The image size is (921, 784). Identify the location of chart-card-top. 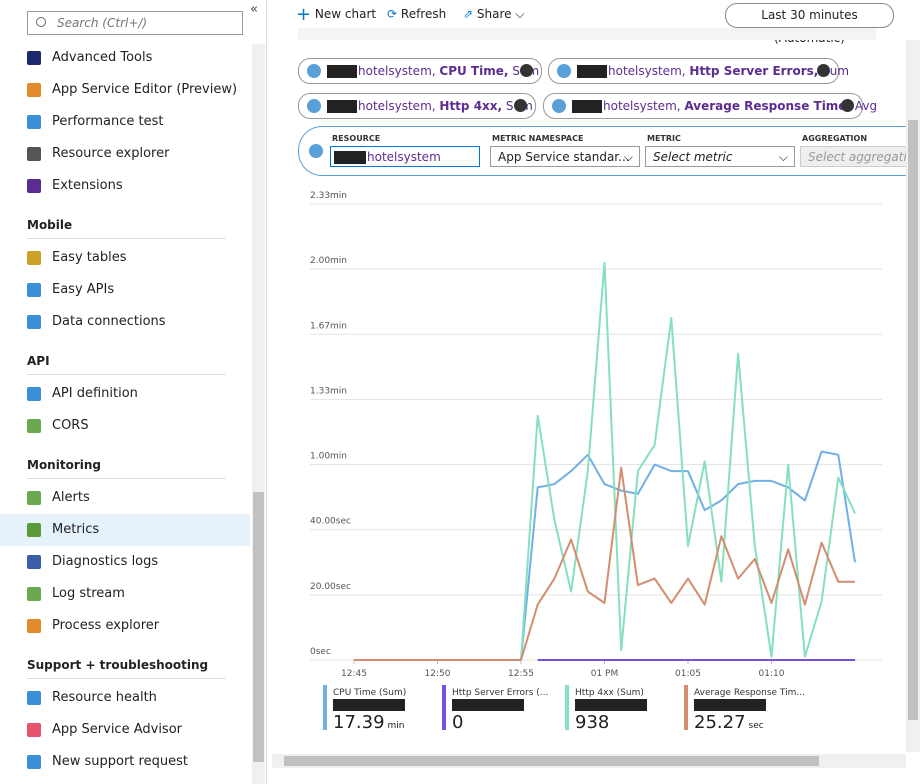
(587, 34).